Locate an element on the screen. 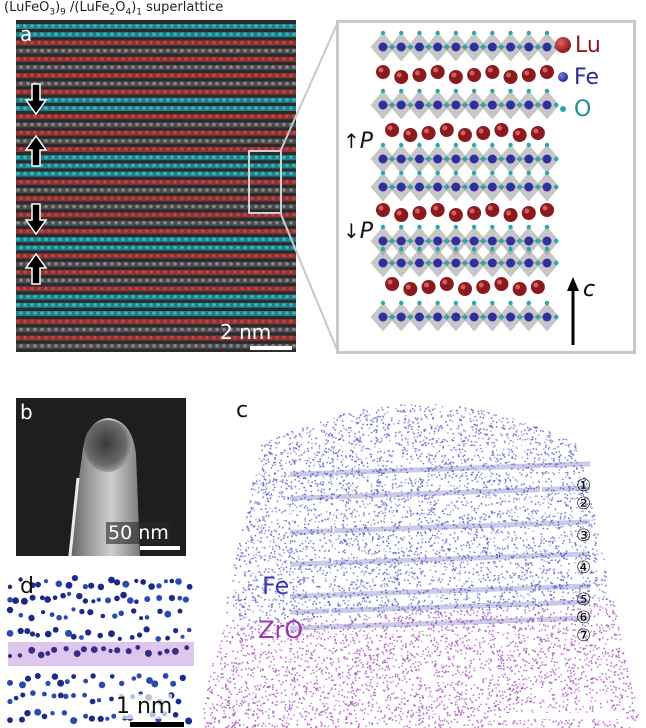 This screenshot has width=646, height=728. legend-item-fe: Fe is located at coordinates (578, 77).